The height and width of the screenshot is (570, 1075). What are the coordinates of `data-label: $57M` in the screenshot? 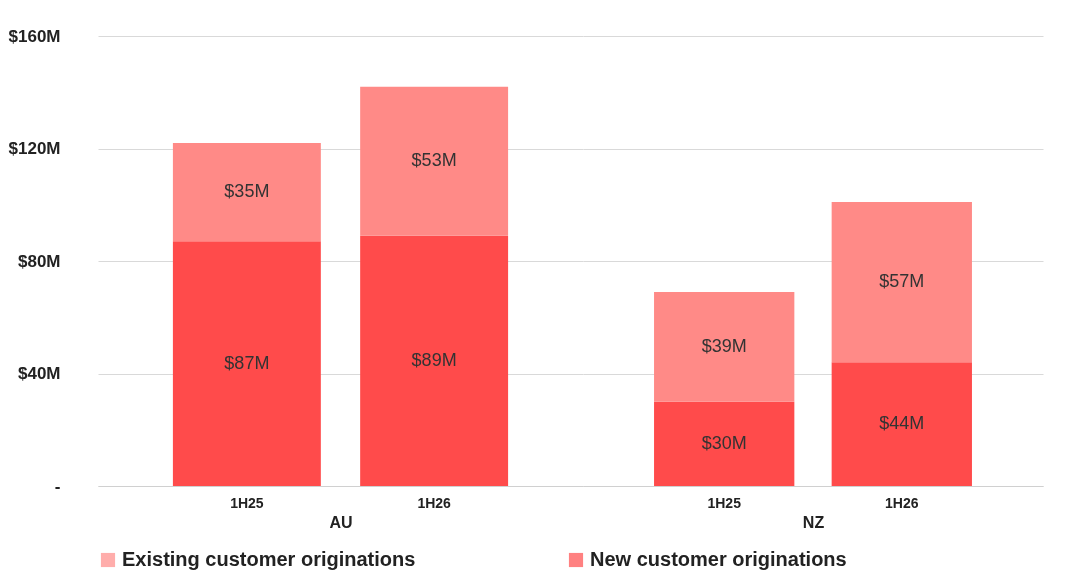 It's located at (902, 281).